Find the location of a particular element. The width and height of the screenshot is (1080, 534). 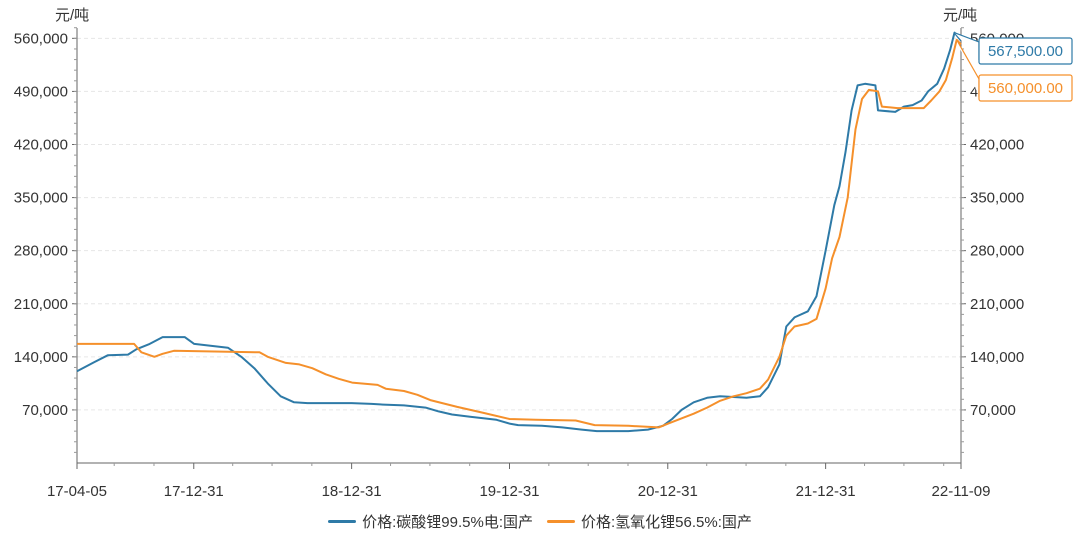

right-tick-label: 280,000 is located at coordinates (997, 251).